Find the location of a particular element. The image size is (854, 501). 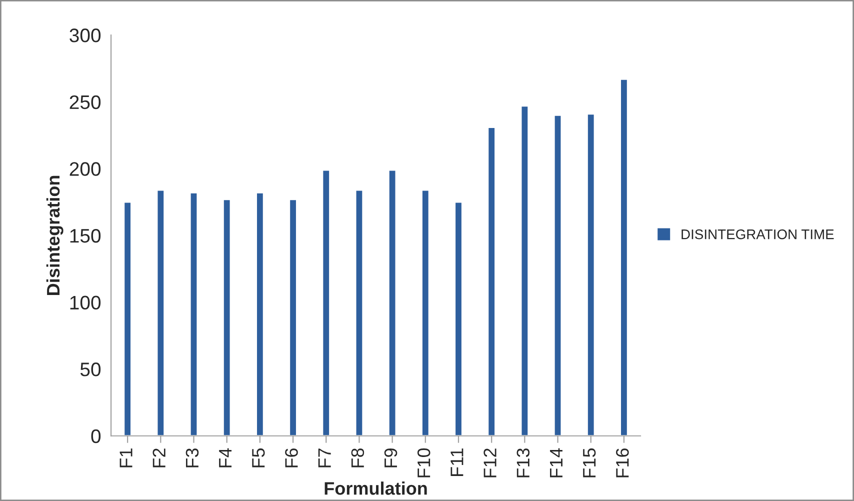

x-tick-label: F1 is located at coordinates (126, 458).